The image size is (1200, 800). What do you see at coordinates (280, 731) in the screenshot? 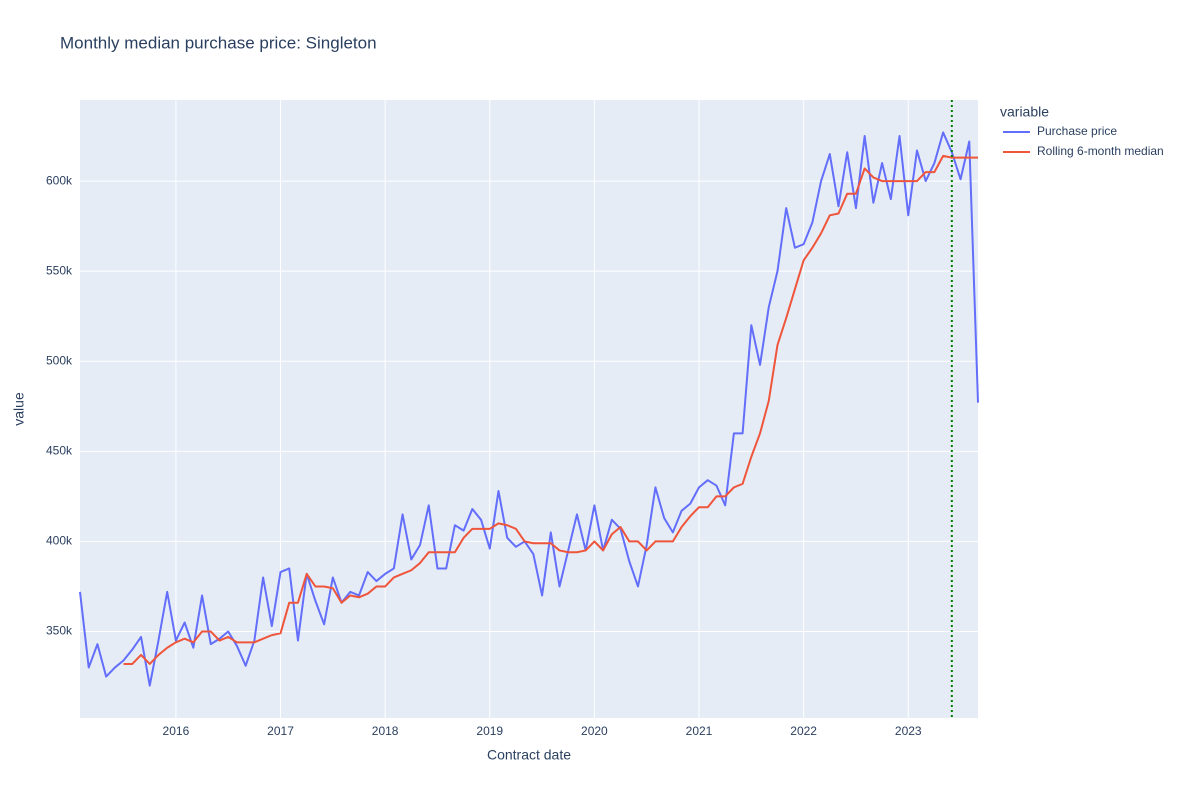
I see `x-tick-label: 2017` at bounding box center [280, 731].